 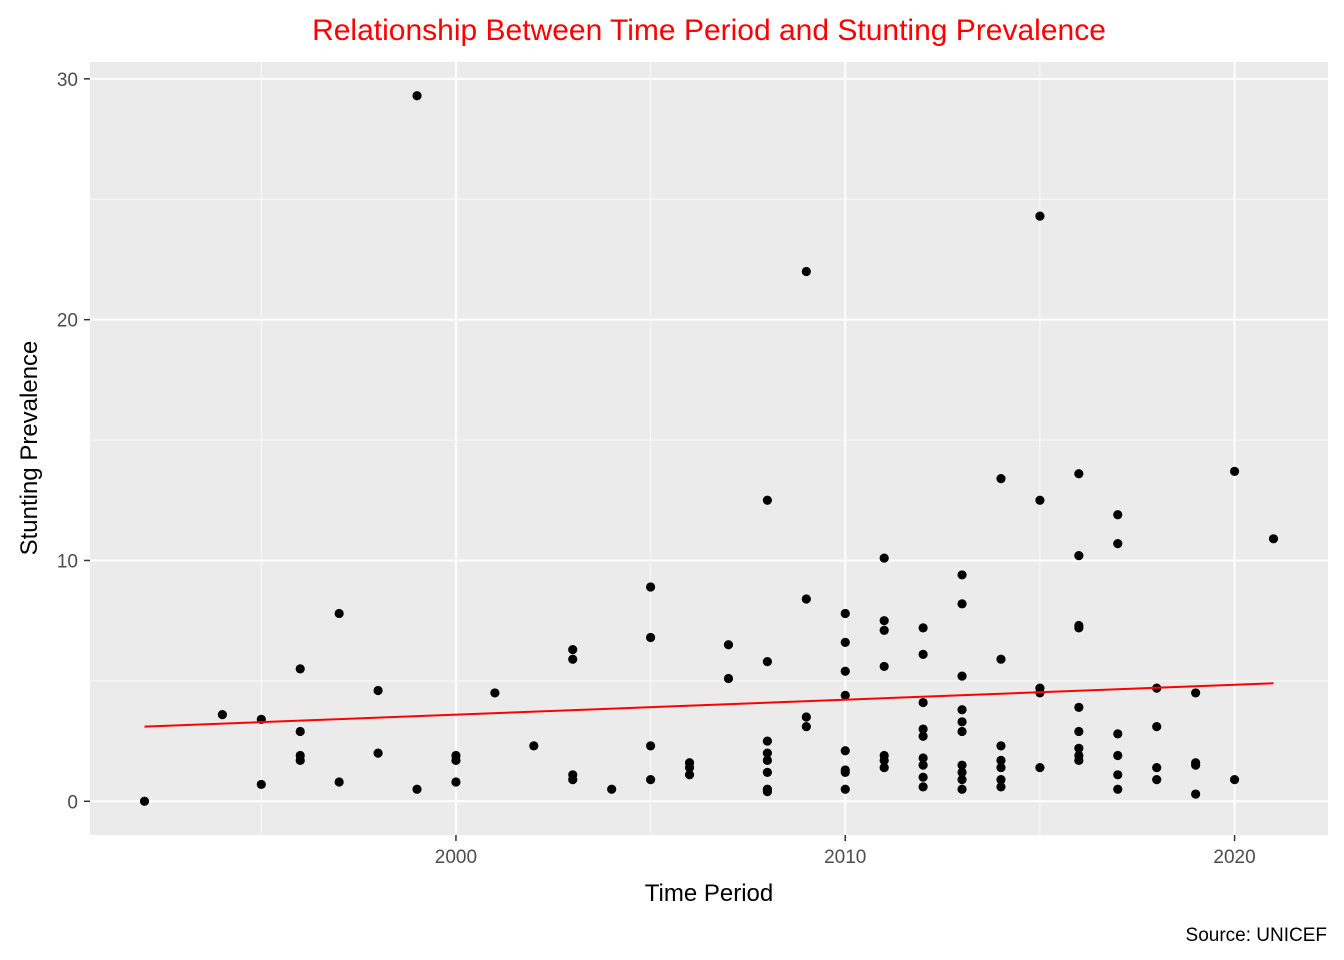 What do you see at coordinates (67, 80) in the screenshot?
I see `y-tick-label: 30` at bounding box center [67, 80].